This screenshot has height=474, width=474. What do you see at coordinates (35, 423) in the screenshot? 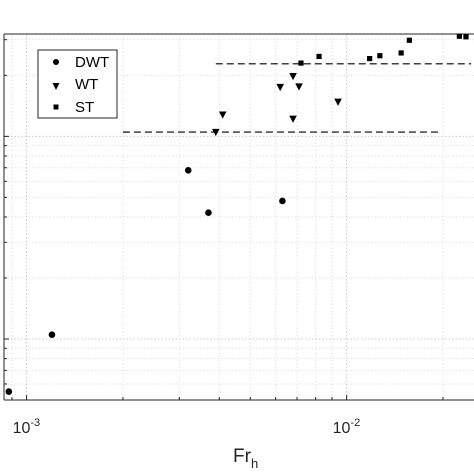
I see `x-tick-label-exponent: -3` at bounding box center [35, 423].